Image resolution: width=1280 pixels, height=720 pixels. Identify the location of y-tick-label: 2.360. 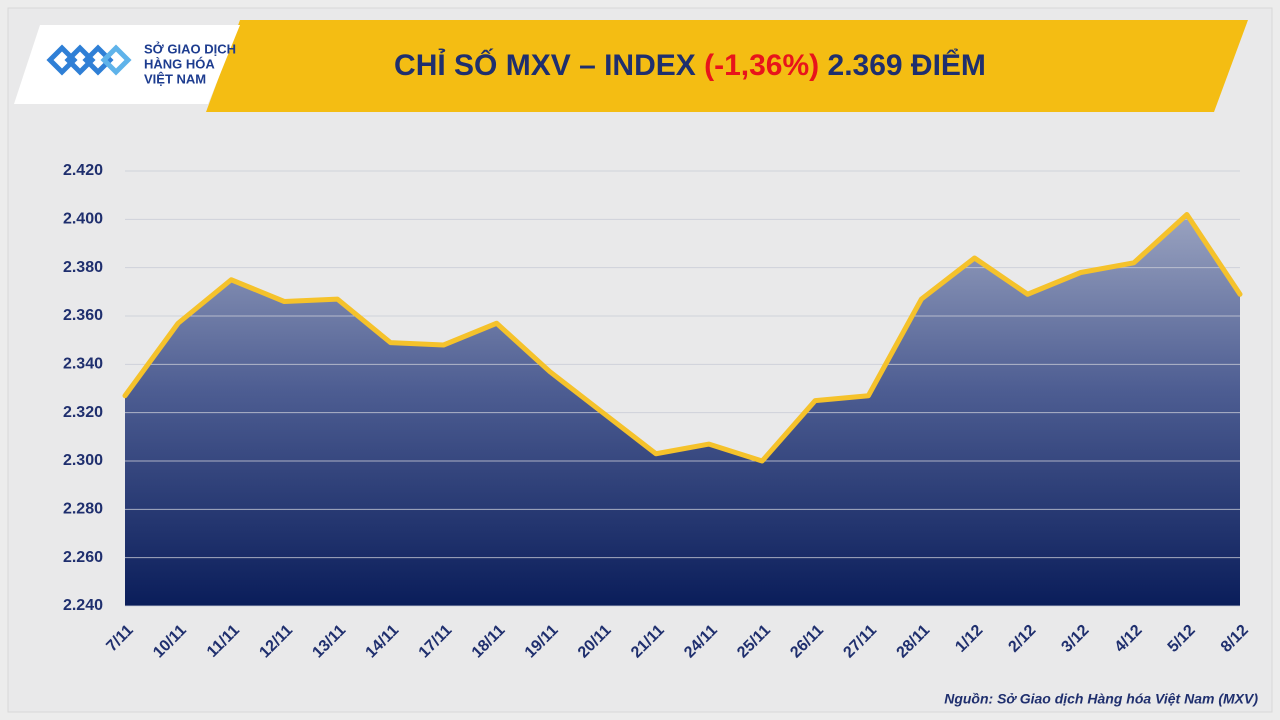
(83, 315).